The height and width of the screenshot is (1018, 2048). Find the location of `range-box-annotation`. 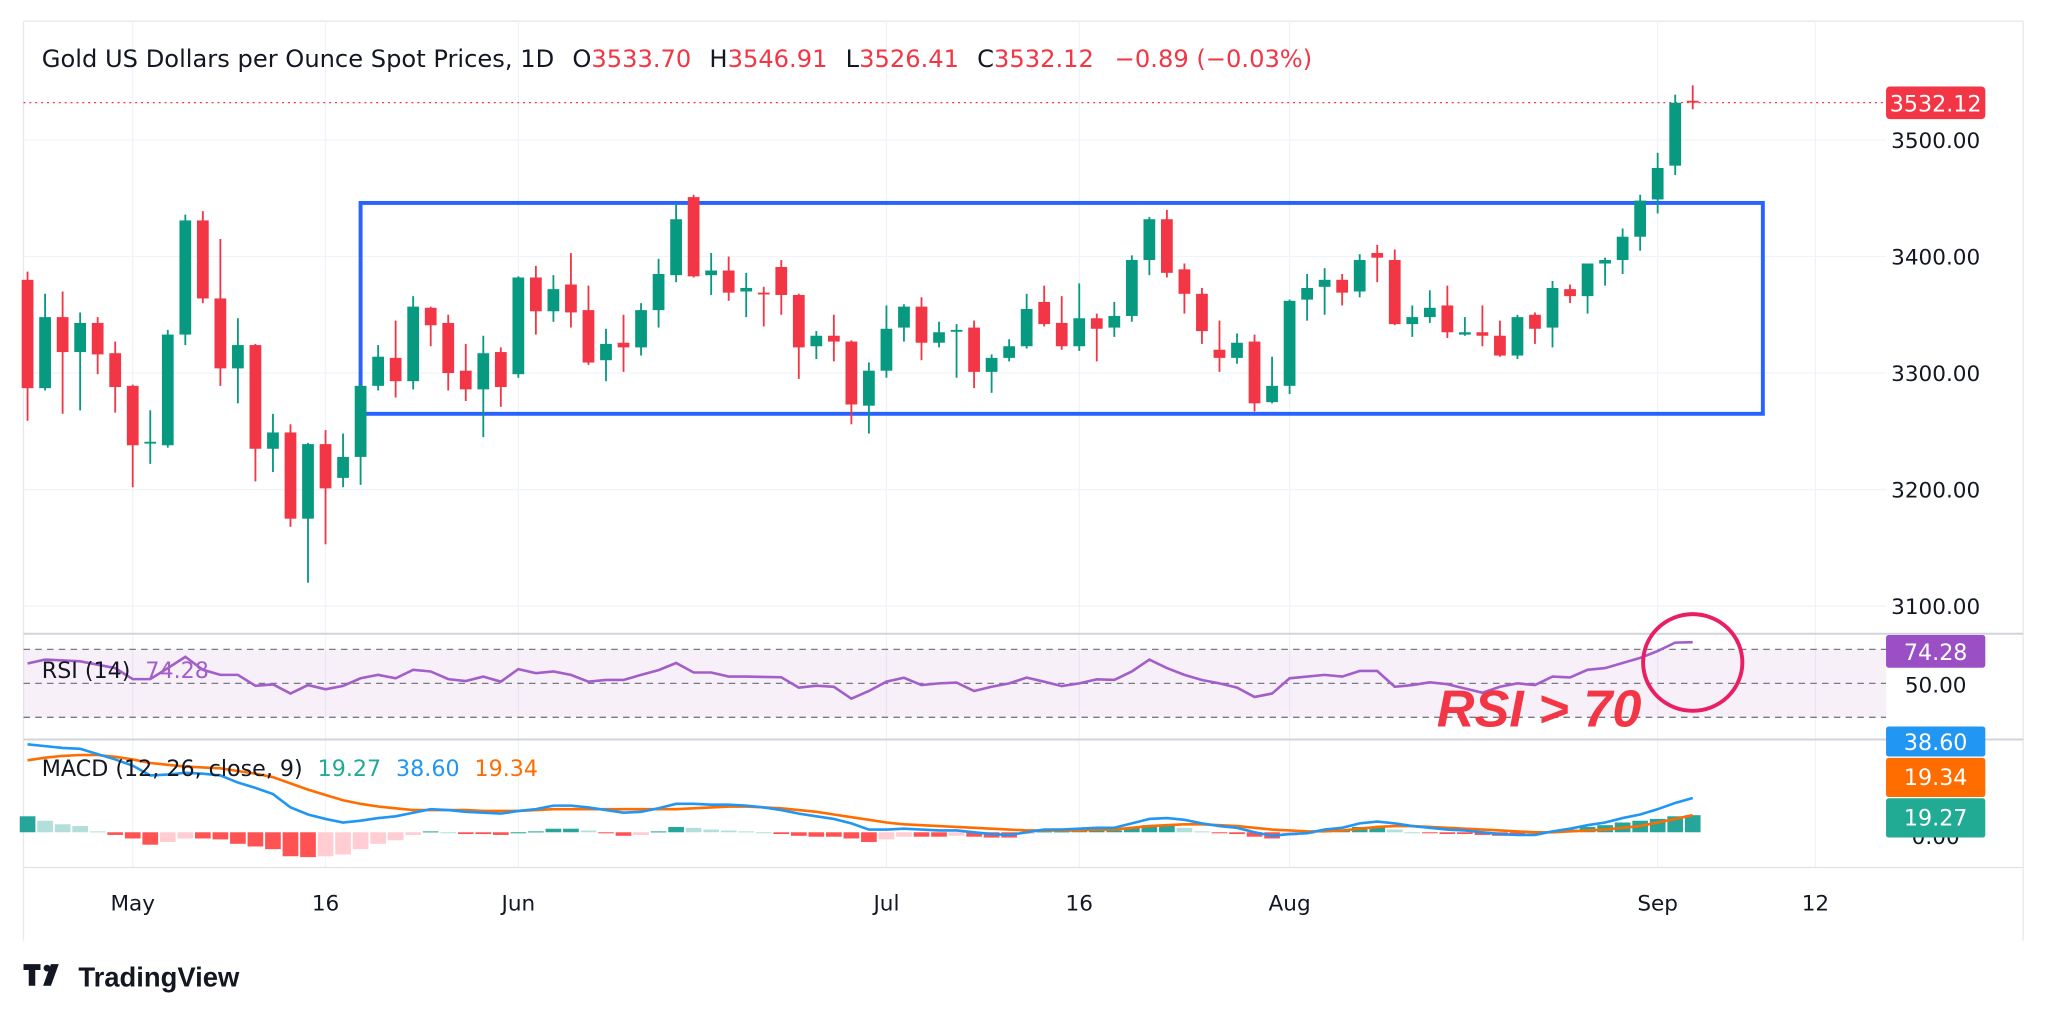

range-box-annotation is located at coordinates (1061, 308).